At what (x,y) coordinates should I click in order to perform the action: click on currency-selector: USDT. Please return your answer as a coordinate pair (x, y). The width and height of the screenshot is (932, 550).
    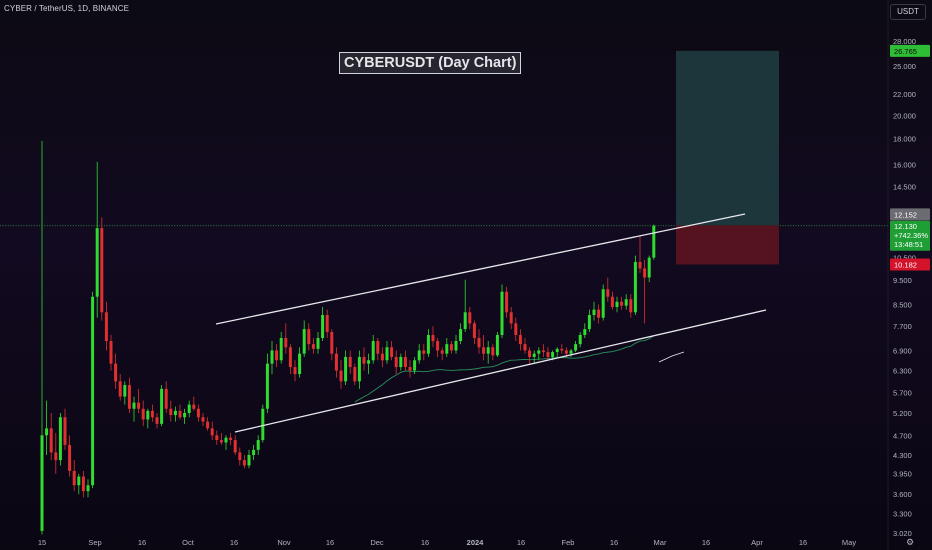
    Looking at the image, I should click on (908, 12).